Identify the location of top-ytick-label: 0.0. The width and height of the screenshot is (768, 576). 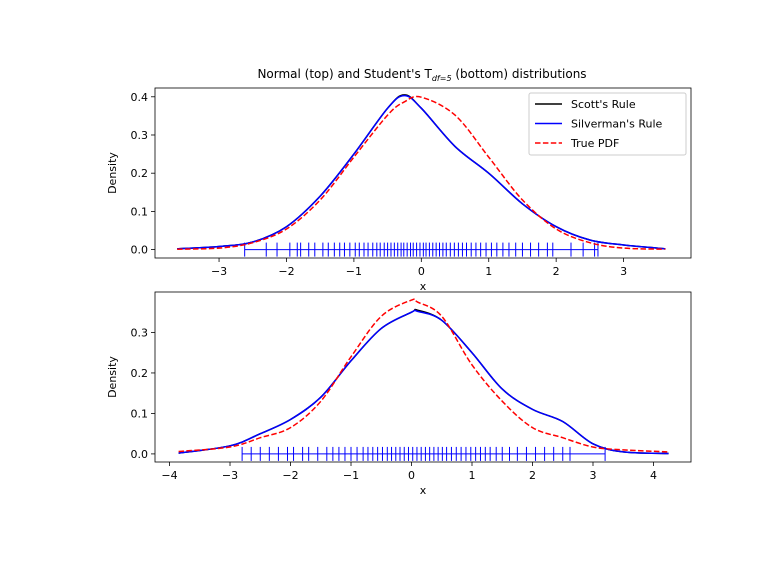
(140, 250).